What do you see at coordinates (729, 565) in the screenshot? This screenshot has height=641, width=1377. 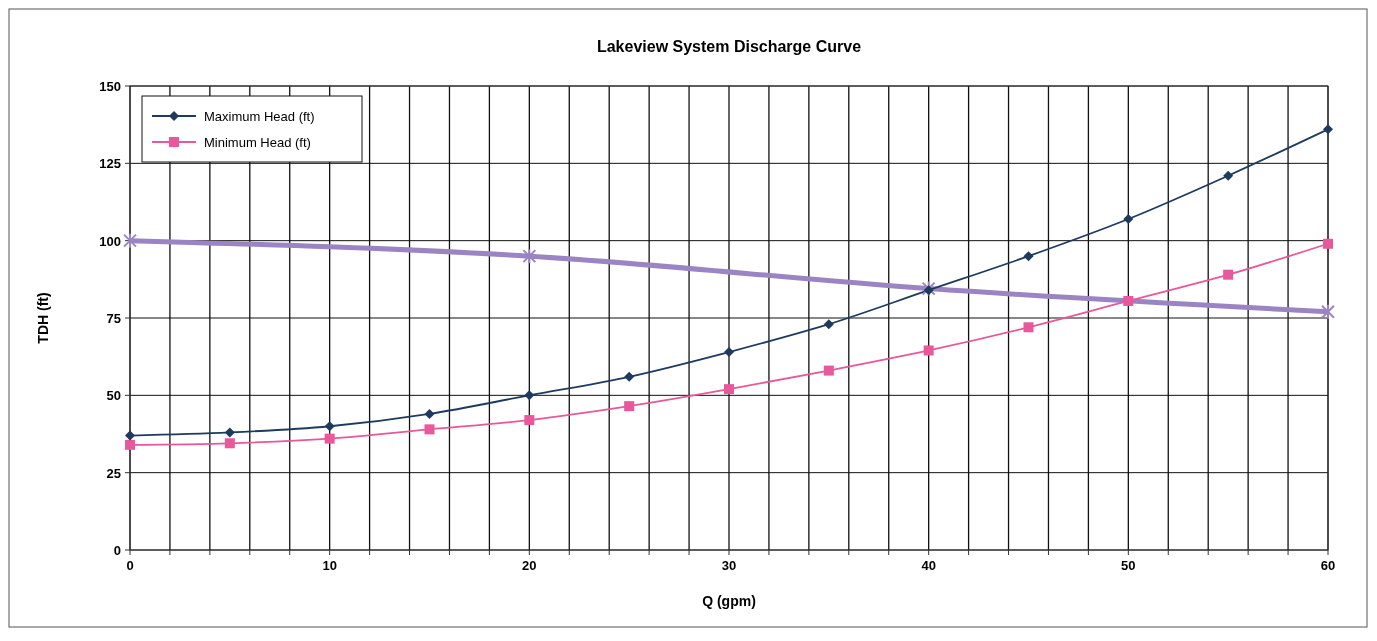 I see `x-tick-label: 30` at bounding box center [729, 565].